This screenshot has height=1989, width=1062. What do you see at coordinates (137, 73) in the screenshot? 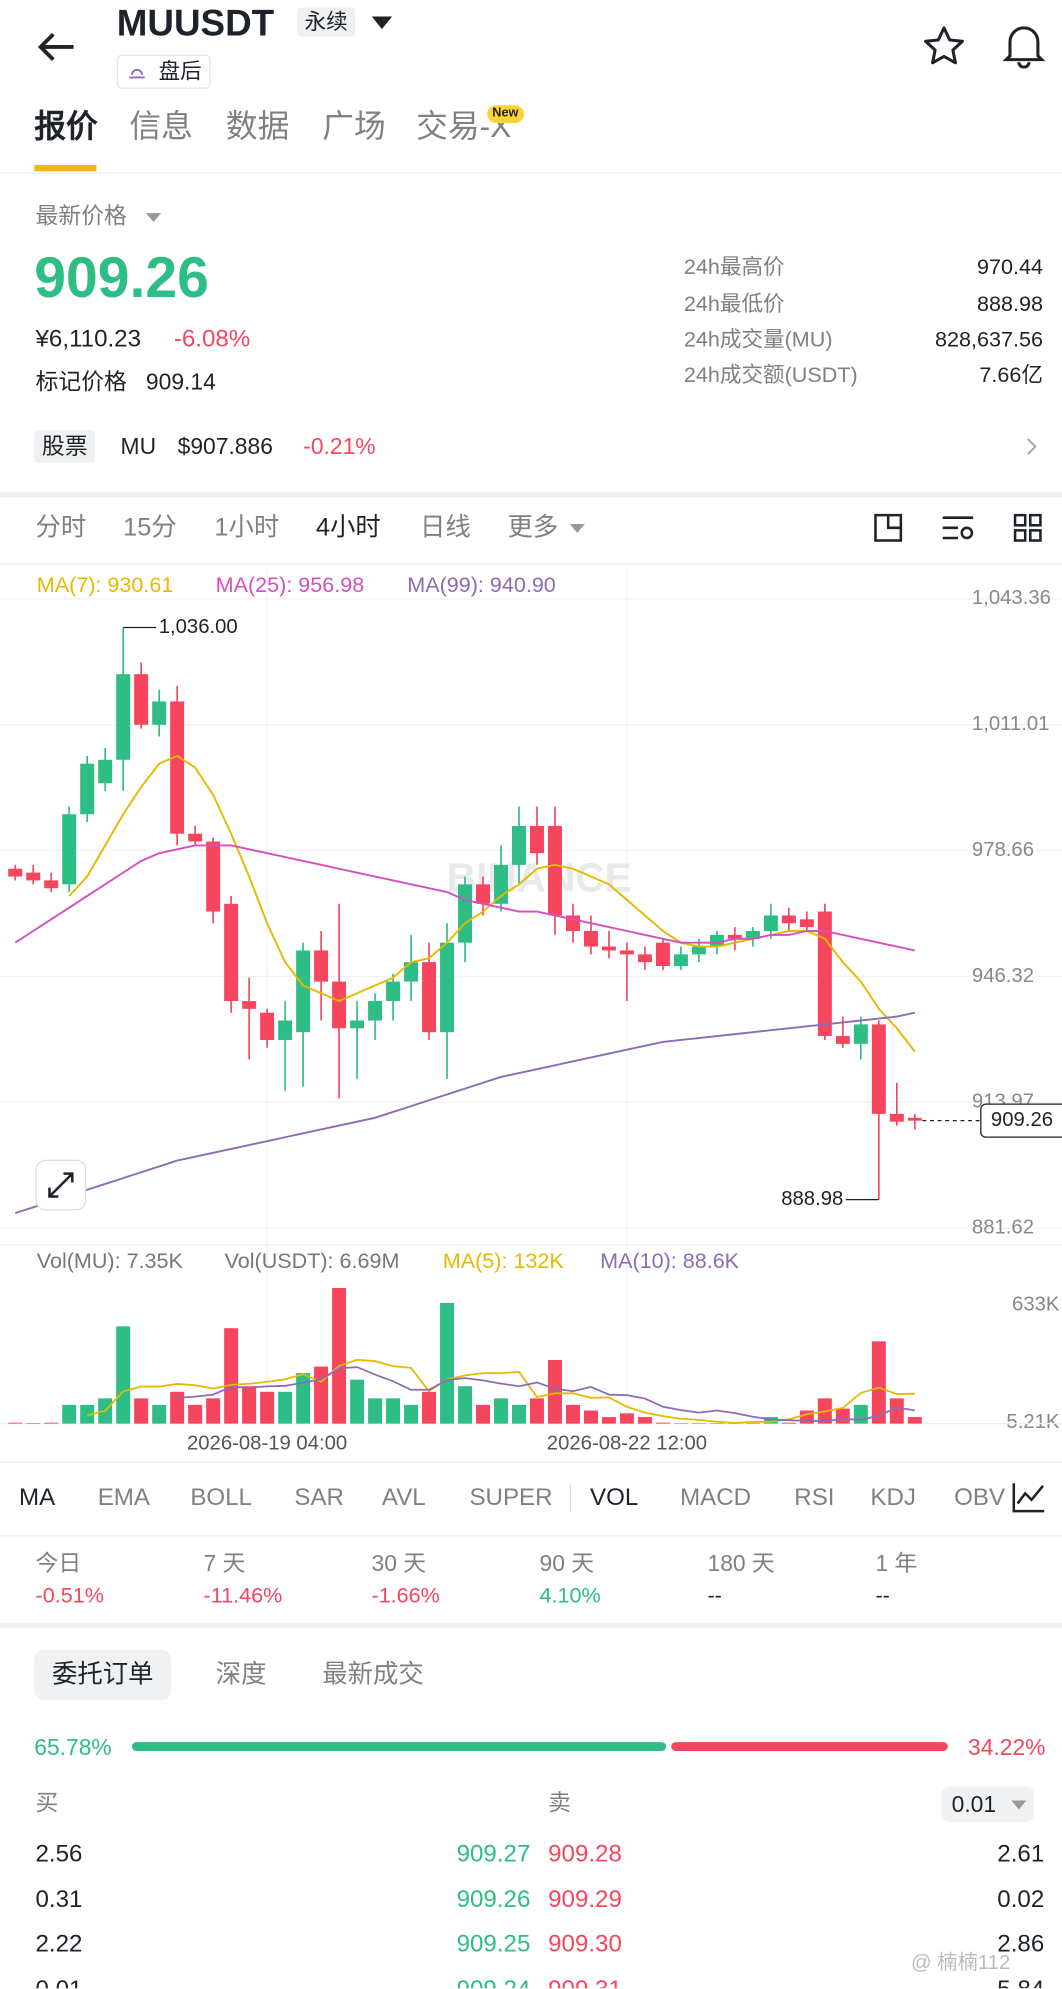
I see `session-icon` at bounding box center [137, 73].